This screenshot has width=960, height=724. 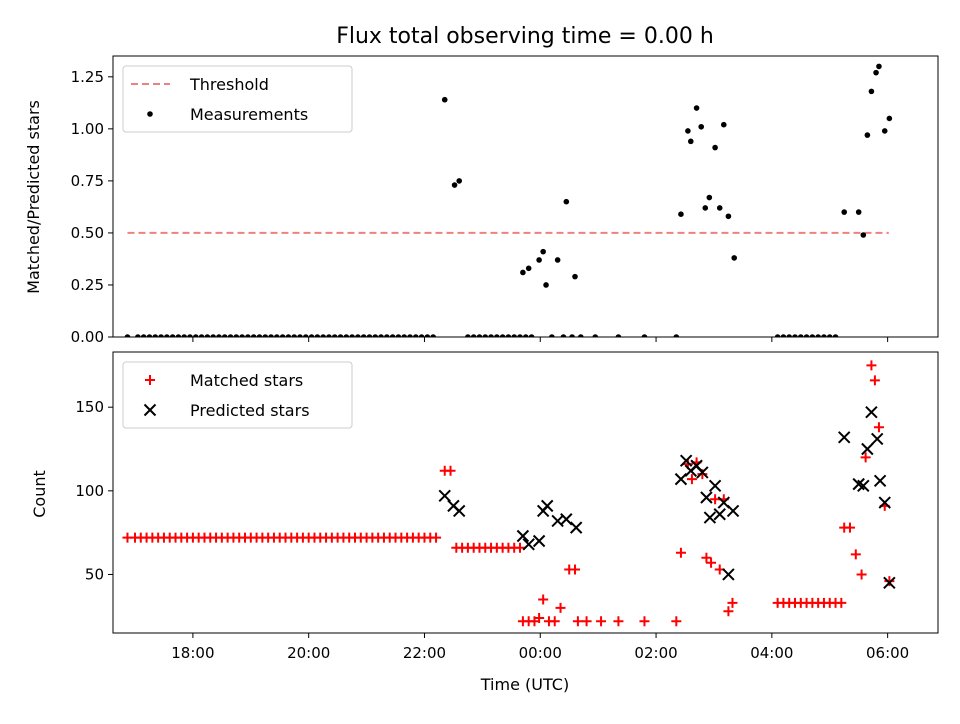 I want to click on legend-predicted-swatch, so click(x=150, y=410).